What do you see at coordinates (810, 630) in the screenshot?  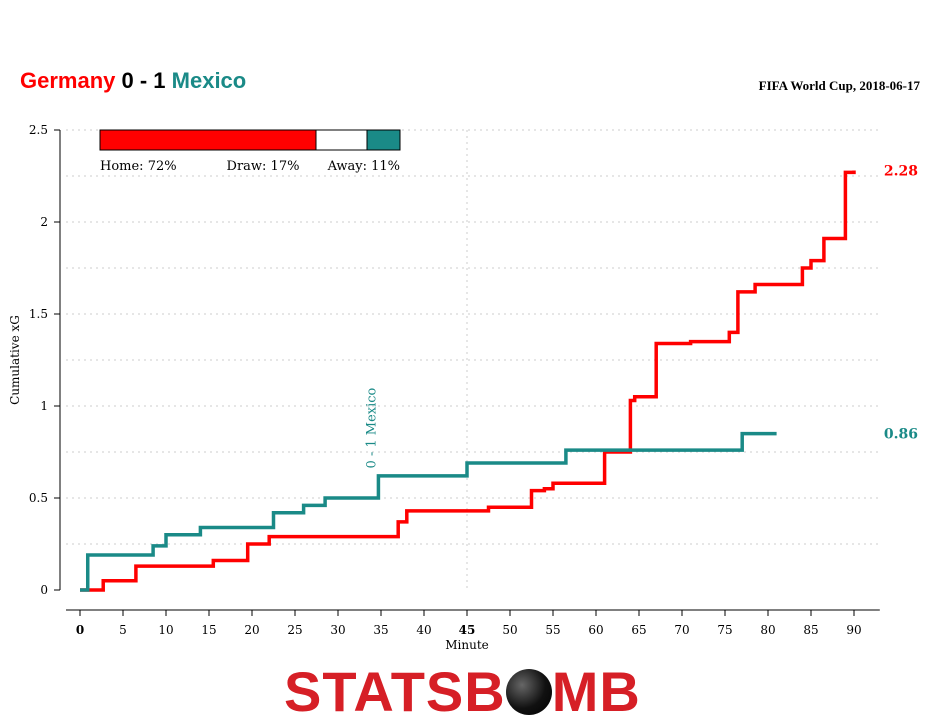 I see `x-tick-label: 85` at bounding box center [810, 630].